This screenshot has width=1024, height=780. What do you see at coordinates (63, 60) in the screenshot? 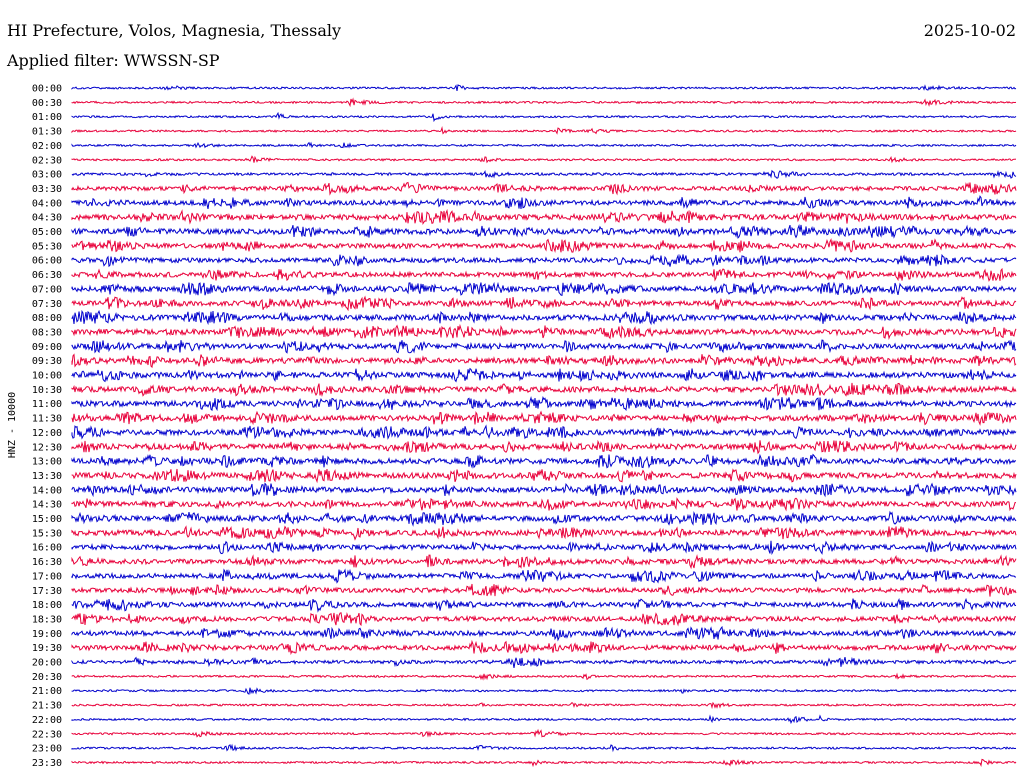
I see `filter-prefix: Applied filter:` at bounding box center [63, 60].